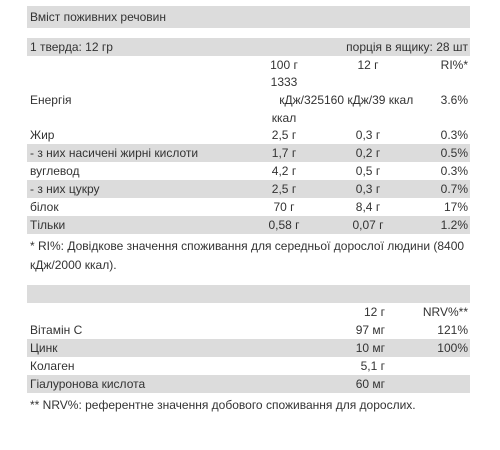 The height and width of the screenshot is (450, 500). Describe the element at coordinates (284, 207) in the screenshot. I see `row-per100: 70 г` at that location.